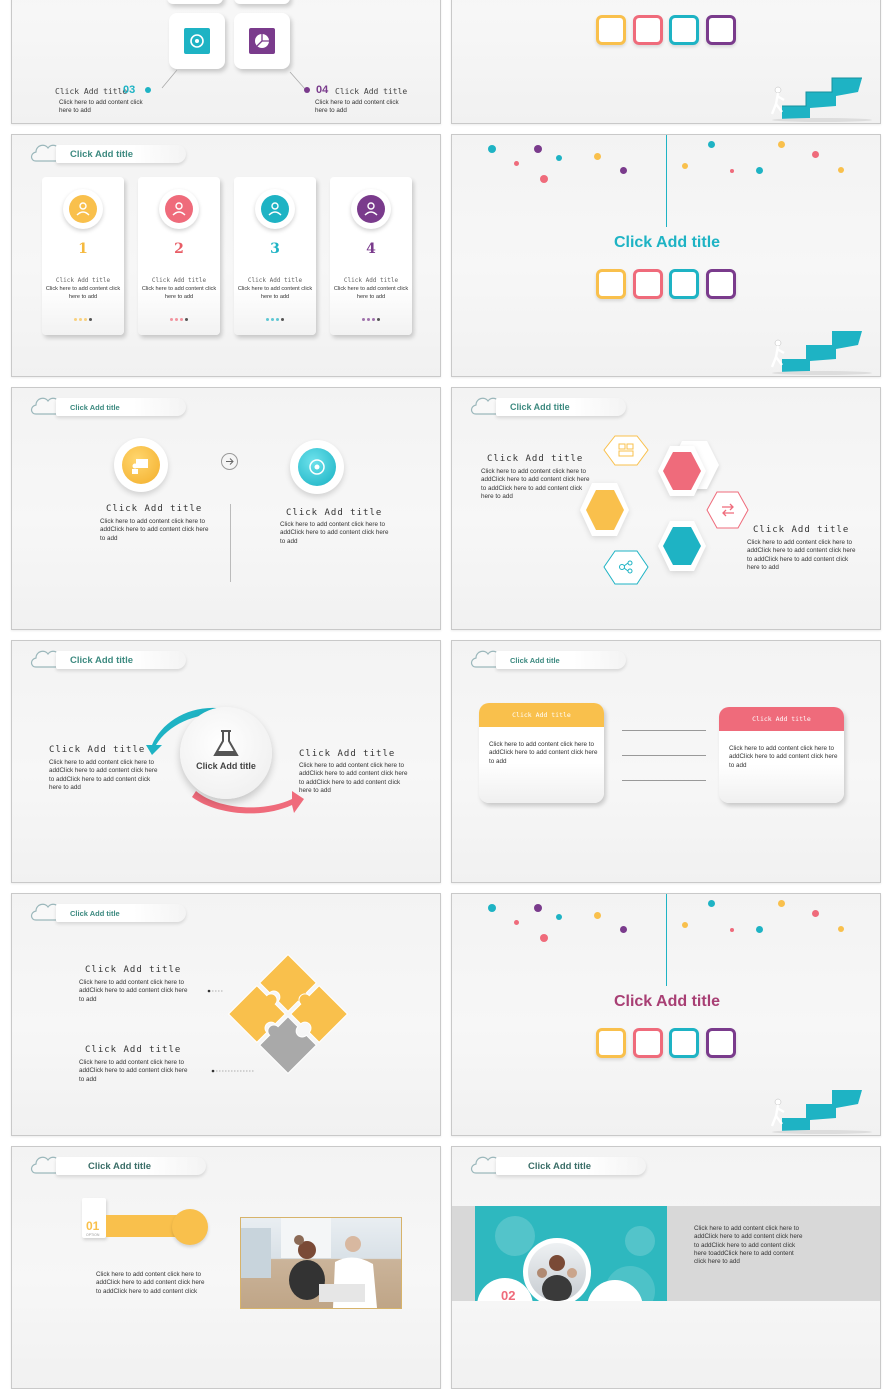 The width and height of the screenshot is (892, 1389). I want to click on slide-4: Click Add title, so click(666, 255).